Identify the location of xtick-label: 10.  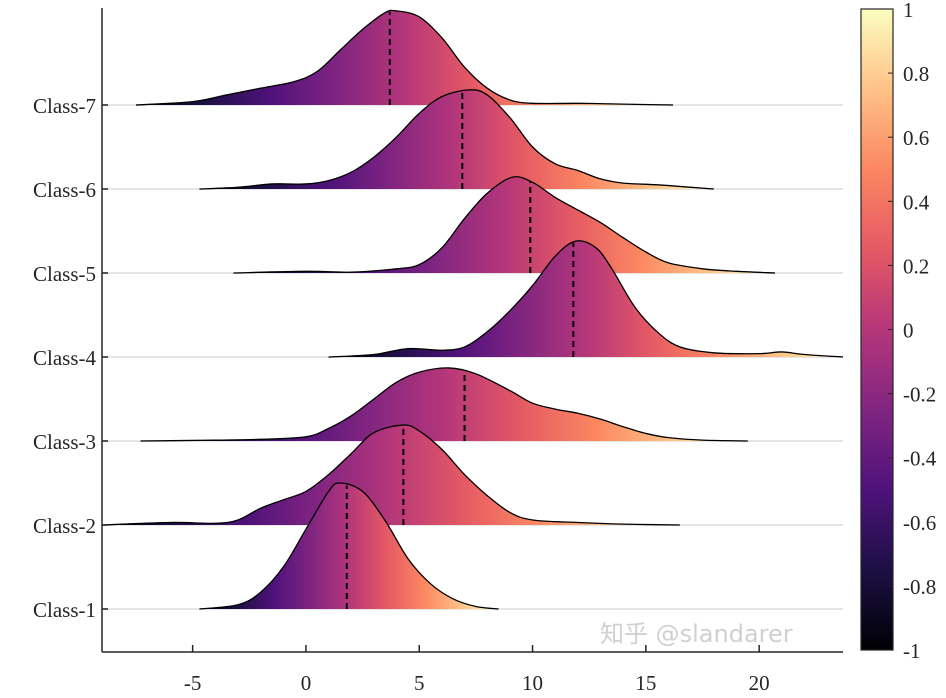
(532, 683).